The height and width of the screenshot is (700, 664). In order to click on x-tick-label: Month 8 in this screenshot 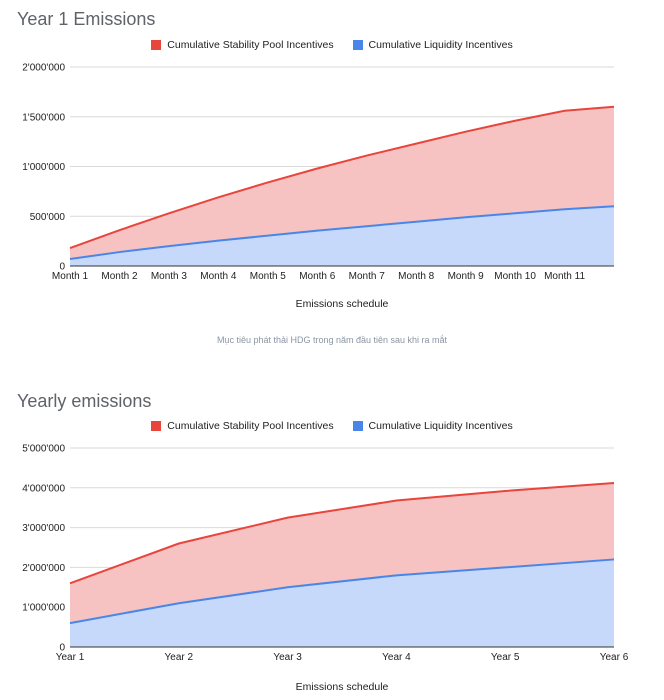, I will do `click(416, 276)`.